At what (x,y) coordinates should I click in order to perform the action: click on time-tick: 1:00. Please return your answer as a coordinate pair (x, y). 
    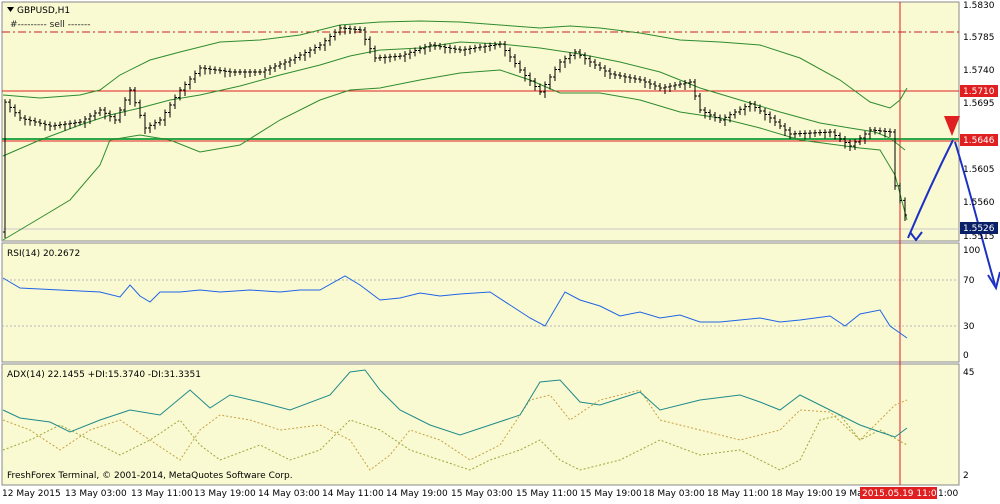
    Looking at the image, I should click on (948, 494).